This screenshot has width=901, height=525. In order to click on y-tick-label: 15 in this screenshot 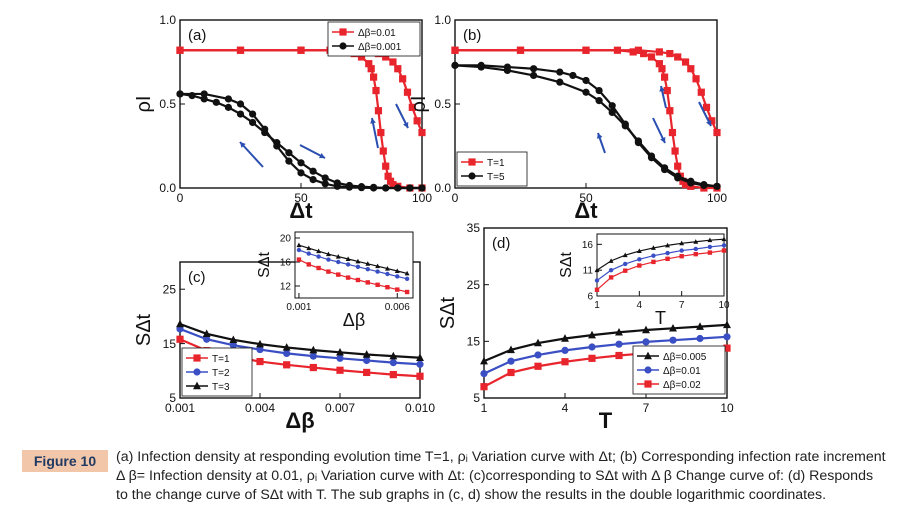, I will do `click(474, 342)`.